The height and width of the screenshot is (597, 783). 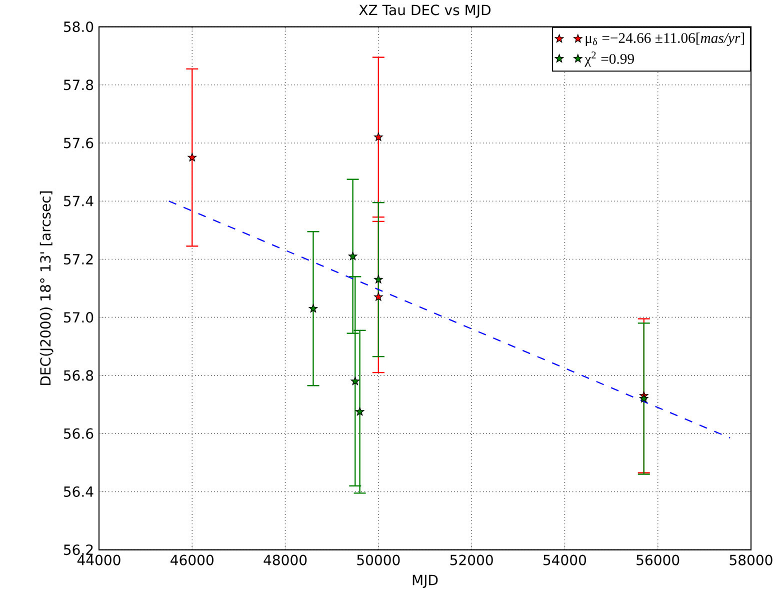 I want to click on y-tick-label: 58.0, so click(x=79, y=27).